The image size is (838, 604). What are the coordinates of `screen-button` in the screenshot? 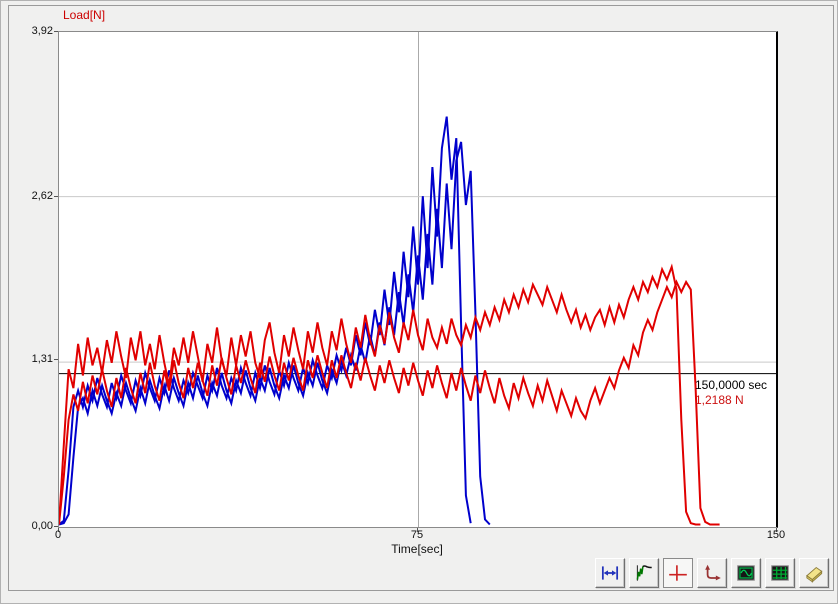 It's located at (746, 573).